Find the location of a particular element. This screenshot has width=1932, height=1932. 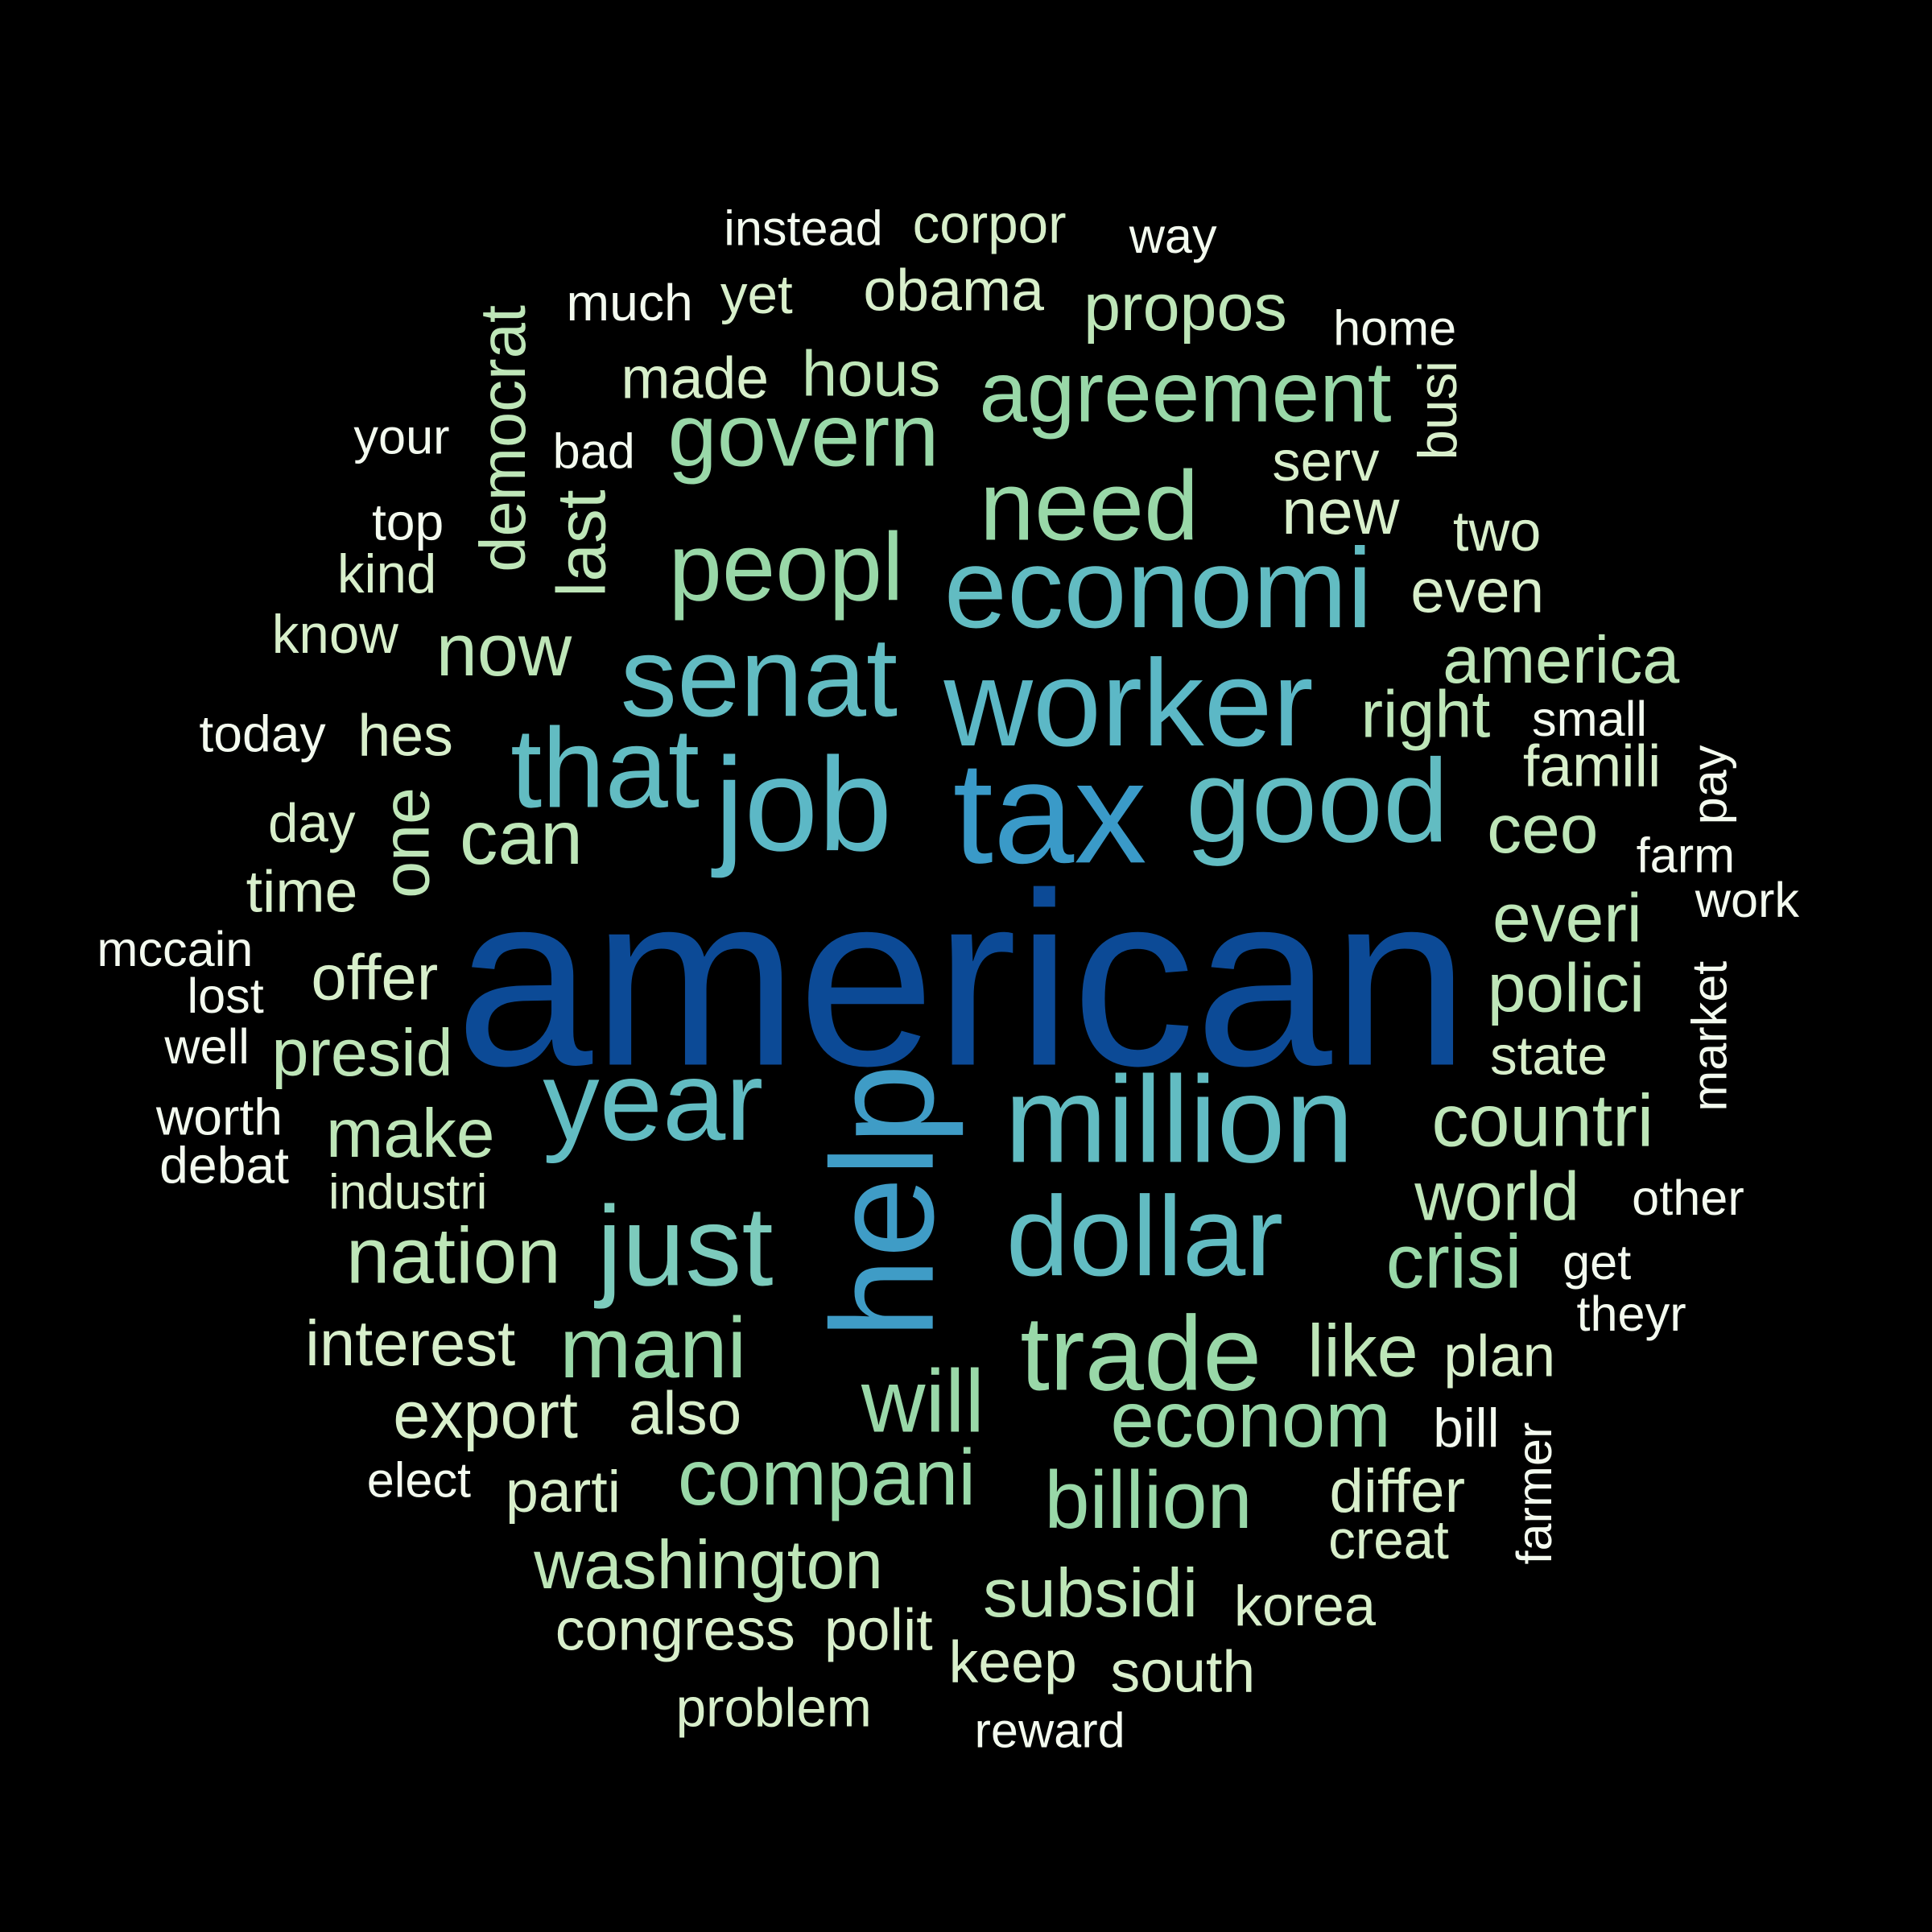

word-dollar: dollar is located at coordinates (1144, 1237).